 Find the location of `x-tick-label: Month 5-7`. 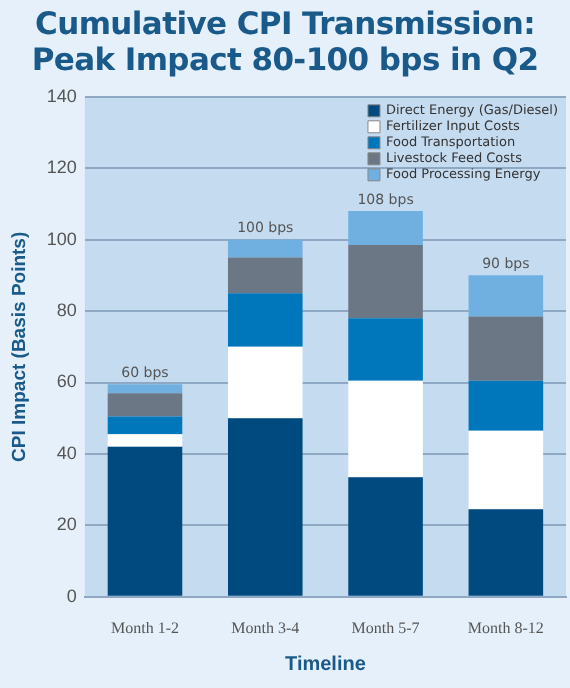

x-tick-label: Month 5-7 is located at coordinates (385, 627).